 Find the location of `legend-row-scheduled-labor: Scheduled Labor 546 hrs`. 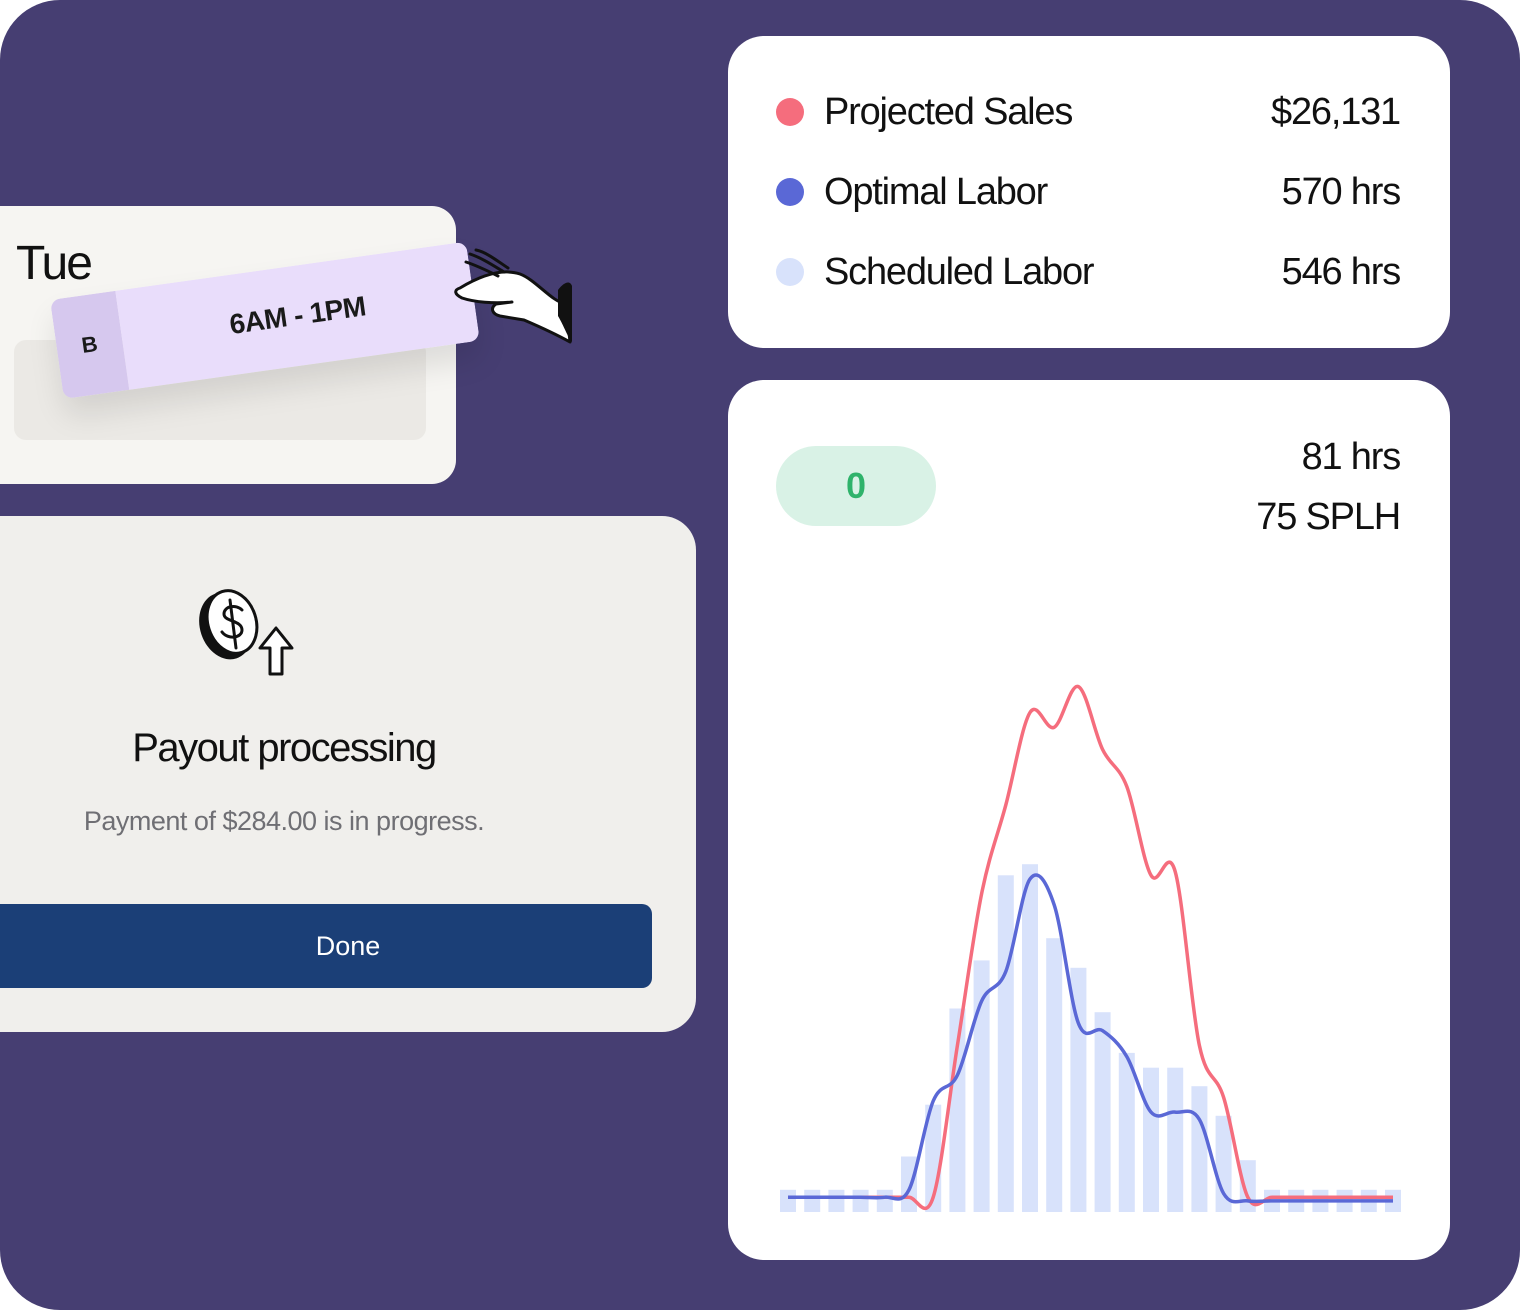

legend-row-scheduled-labor: Scheduled Labor 546 hrs is located at coordinates (1089, 272).